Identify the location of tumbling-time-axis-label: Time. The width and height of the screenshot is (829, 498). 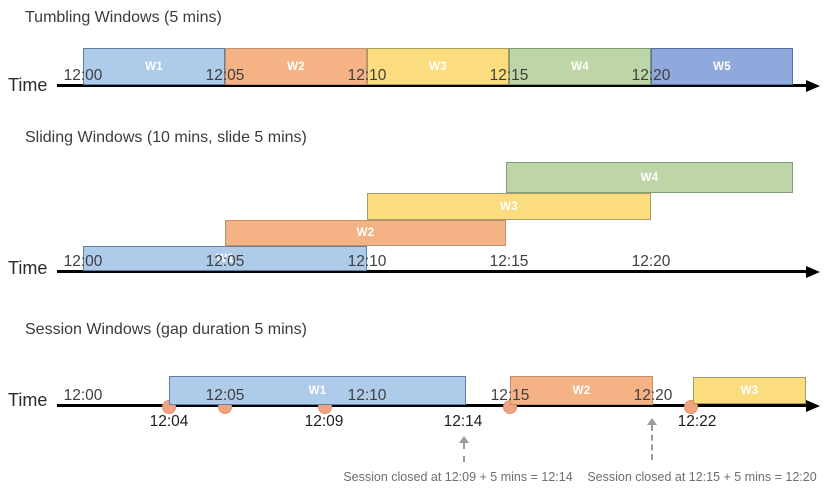
(28, 85).